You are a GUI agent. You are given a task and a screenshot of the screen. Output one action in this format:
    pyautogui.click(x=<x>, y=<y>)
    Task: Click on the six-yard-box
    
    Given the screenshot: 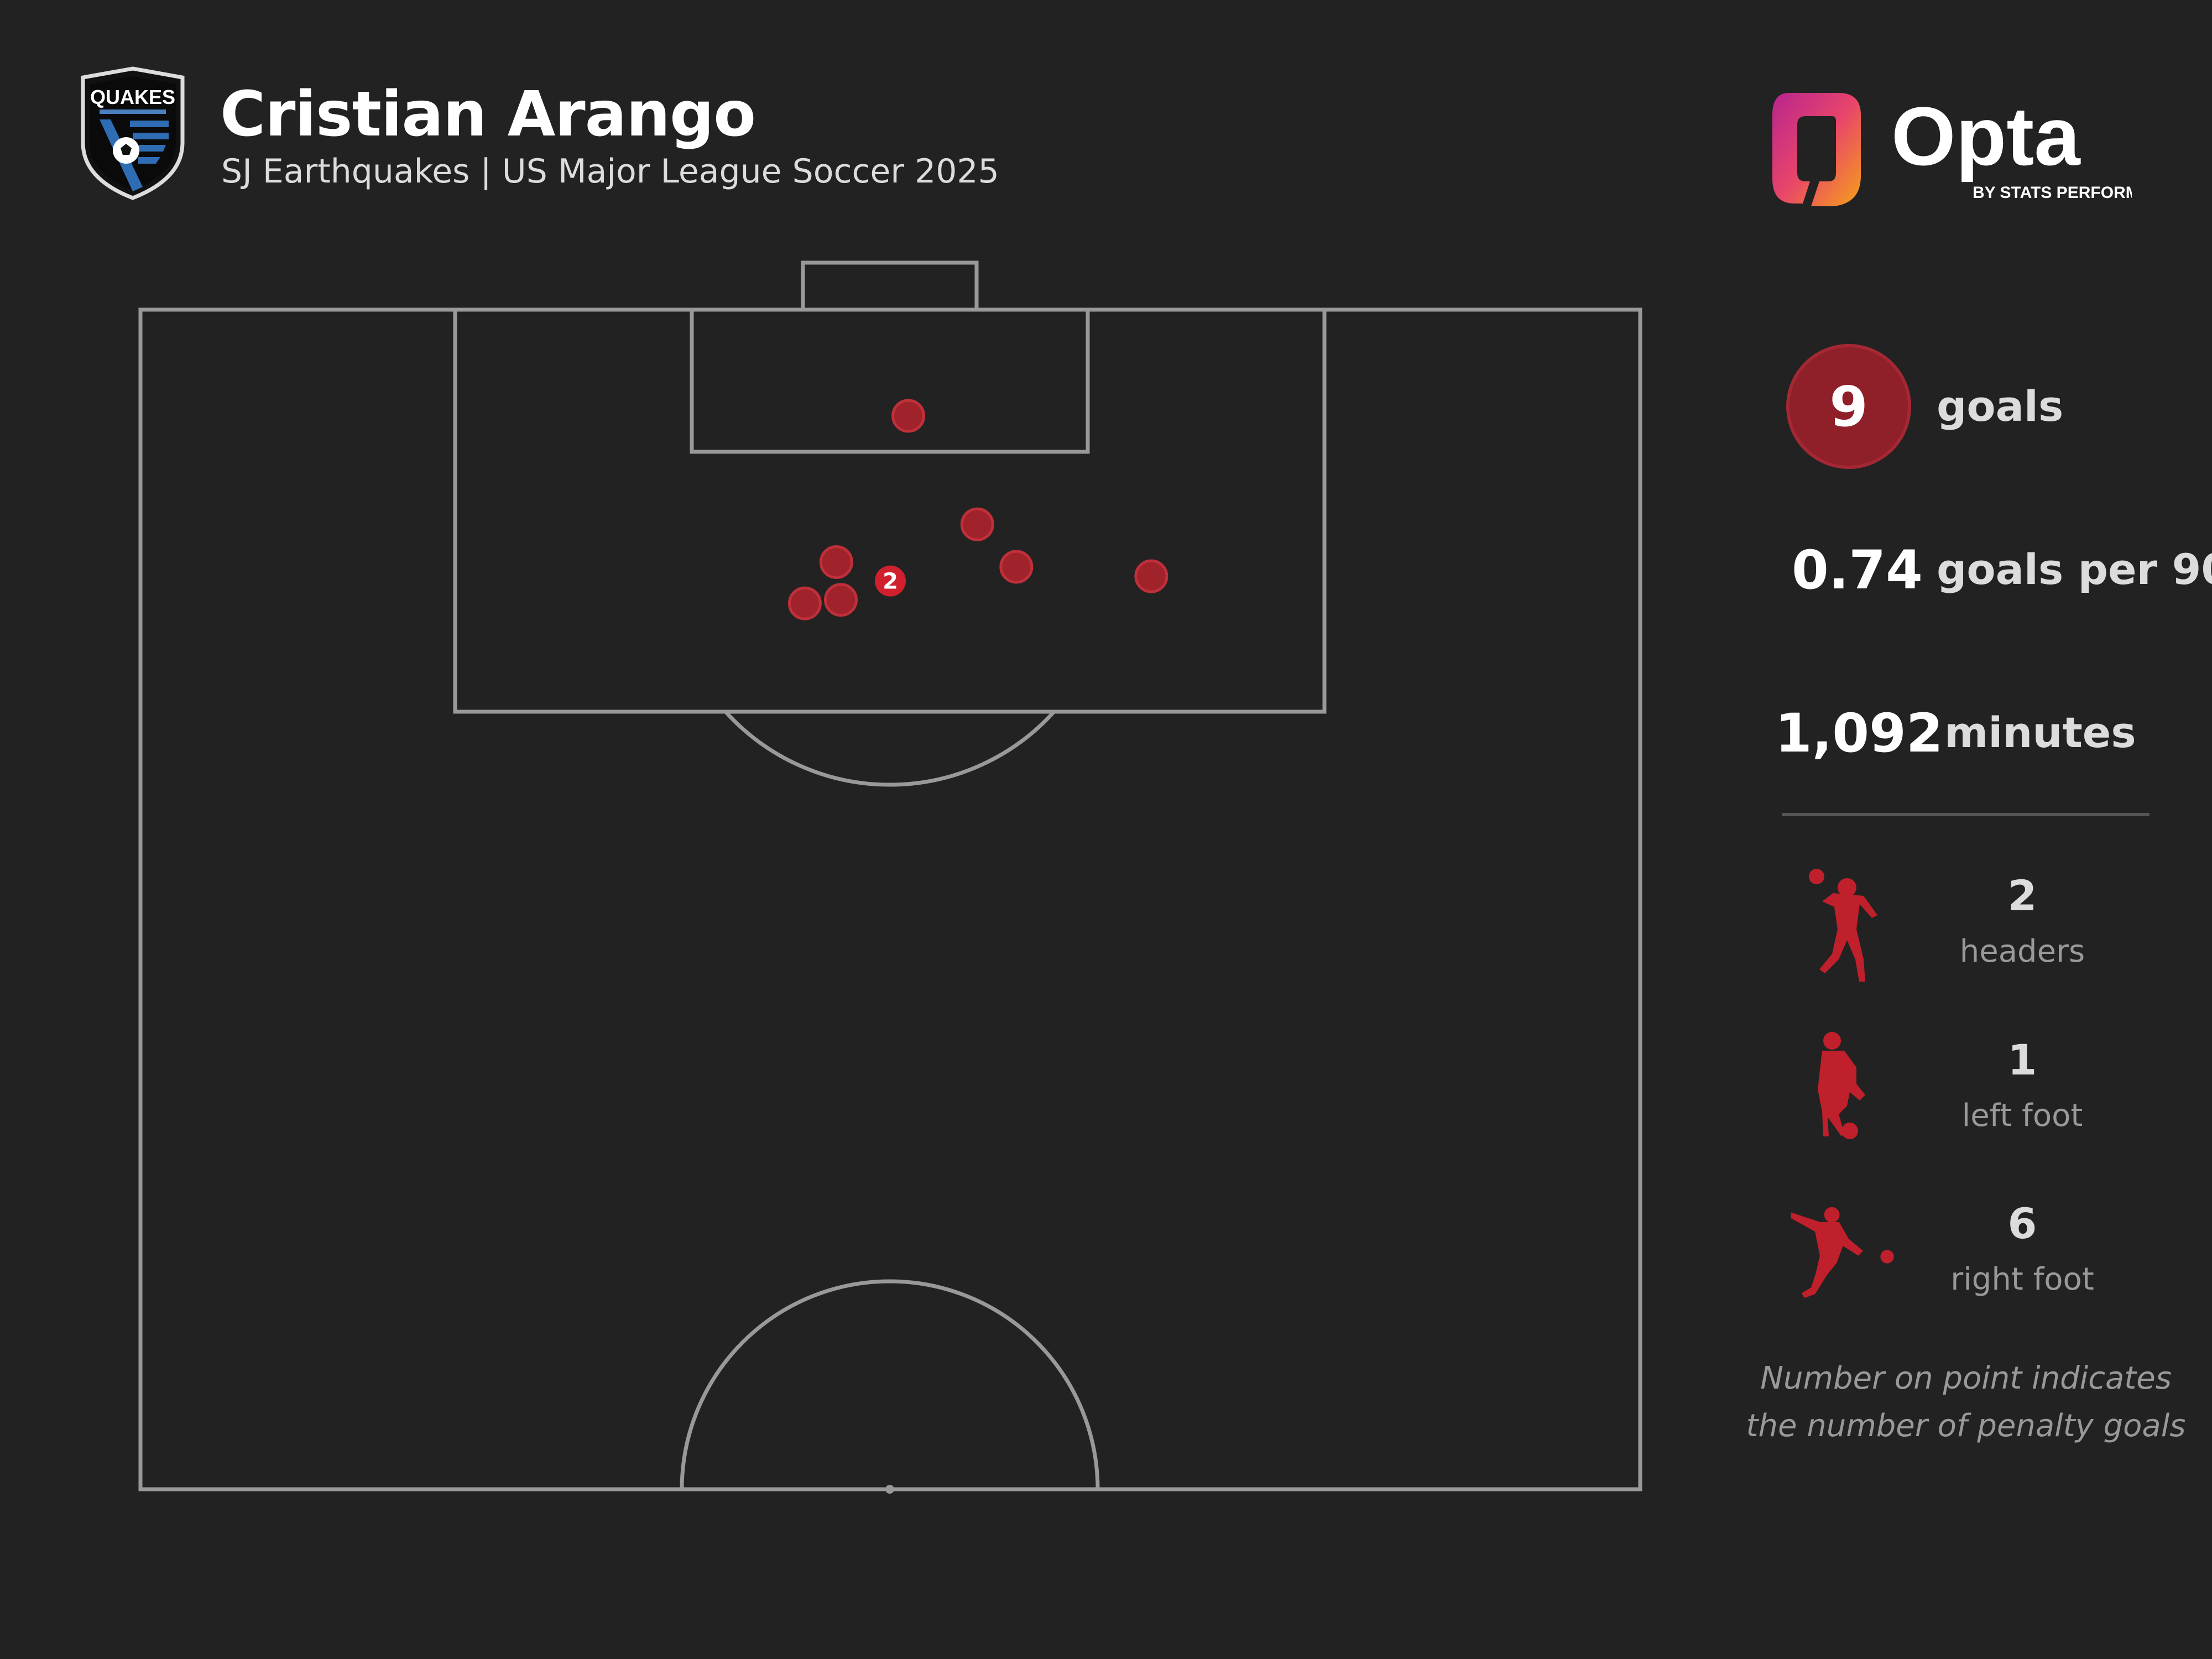 What is the action you would take?
    pyautogui.click(x=890, y=381)
    